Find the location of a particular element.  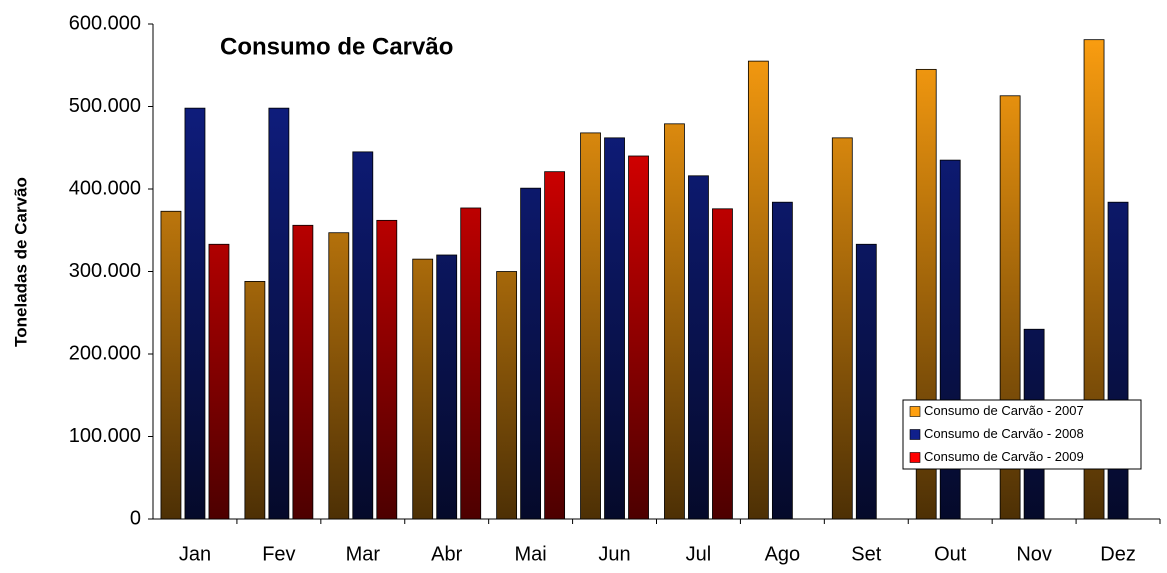

x-tick-label: Abr is located at coordinates (446, 554).